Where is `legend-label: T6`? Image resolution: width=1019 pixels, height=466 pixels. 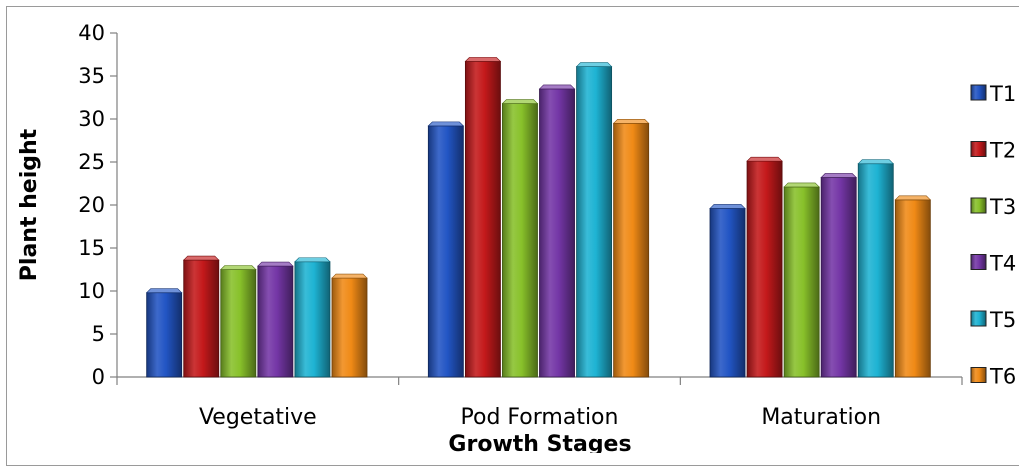
legend-label: T6 is located at coordinates (1002, 377).